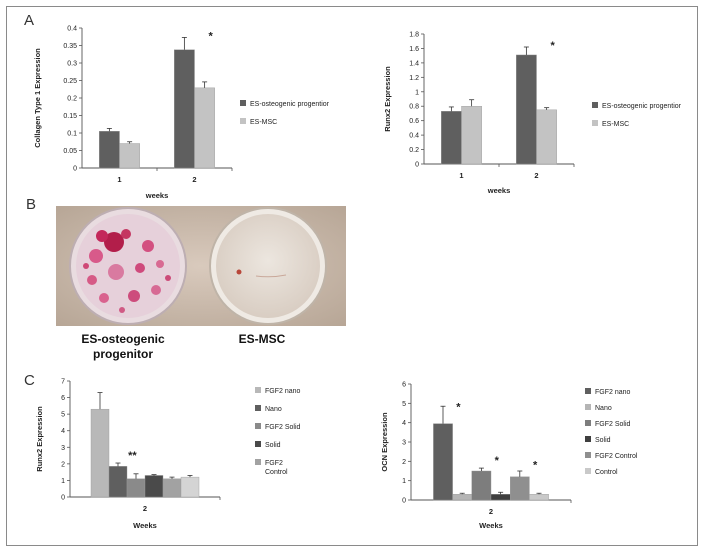 The height and width of the screenshot is (552, 704). What do you see at coordinates (132, 456) in the screenshot?
I see `significance-marker: **` at bounding box center [132, 456].